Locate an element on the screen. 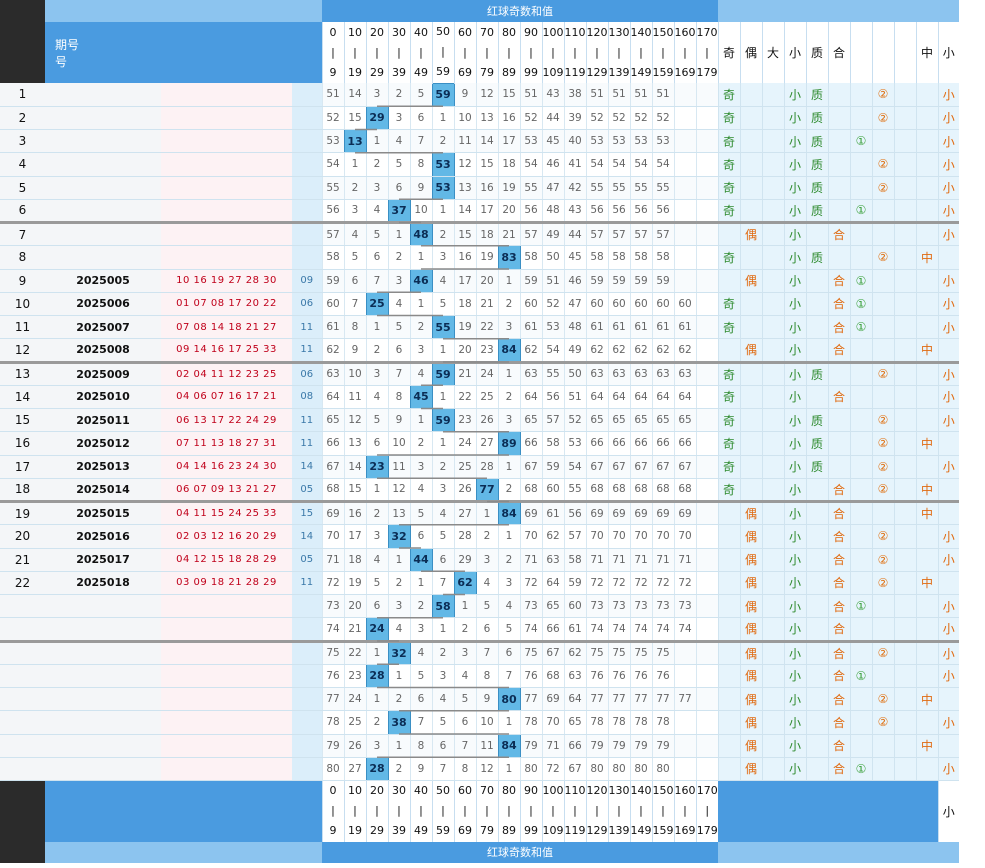  hit-cell: 77 is located at coordinates (487, 490).